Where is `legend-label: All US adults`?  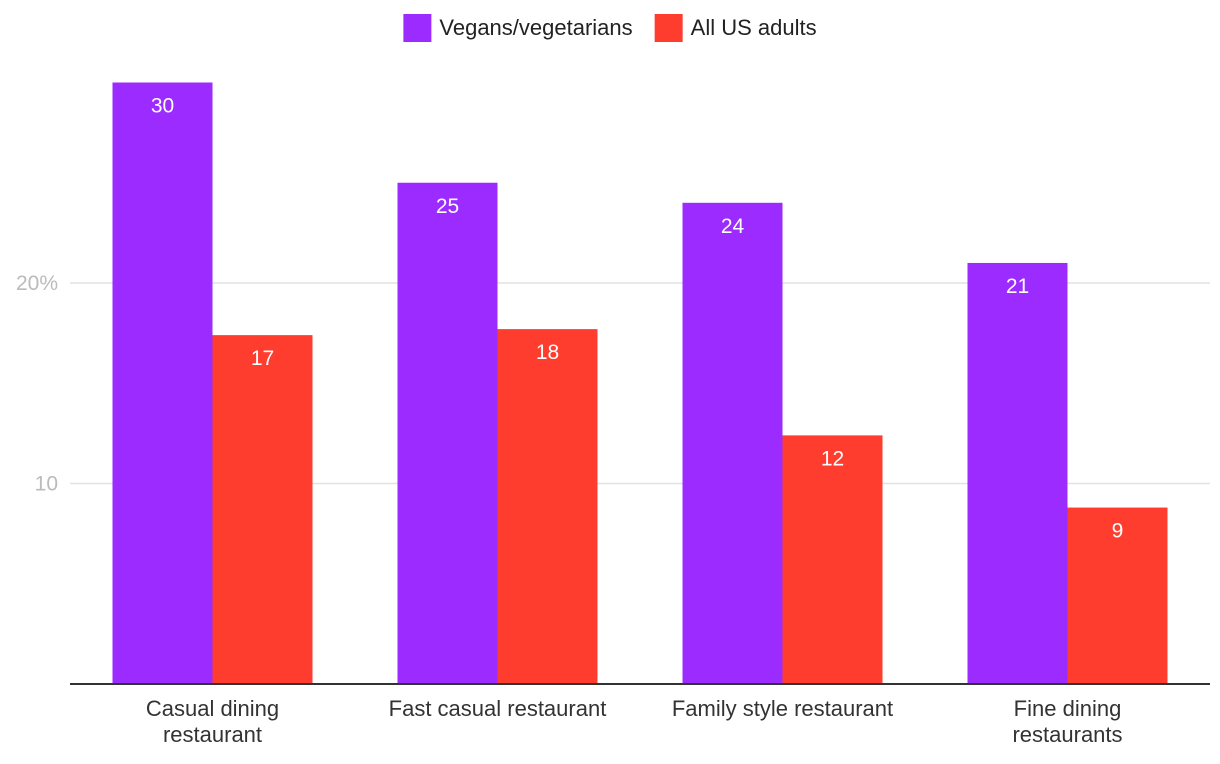
legend-label: All US adults is located at coordinates (754, 27).